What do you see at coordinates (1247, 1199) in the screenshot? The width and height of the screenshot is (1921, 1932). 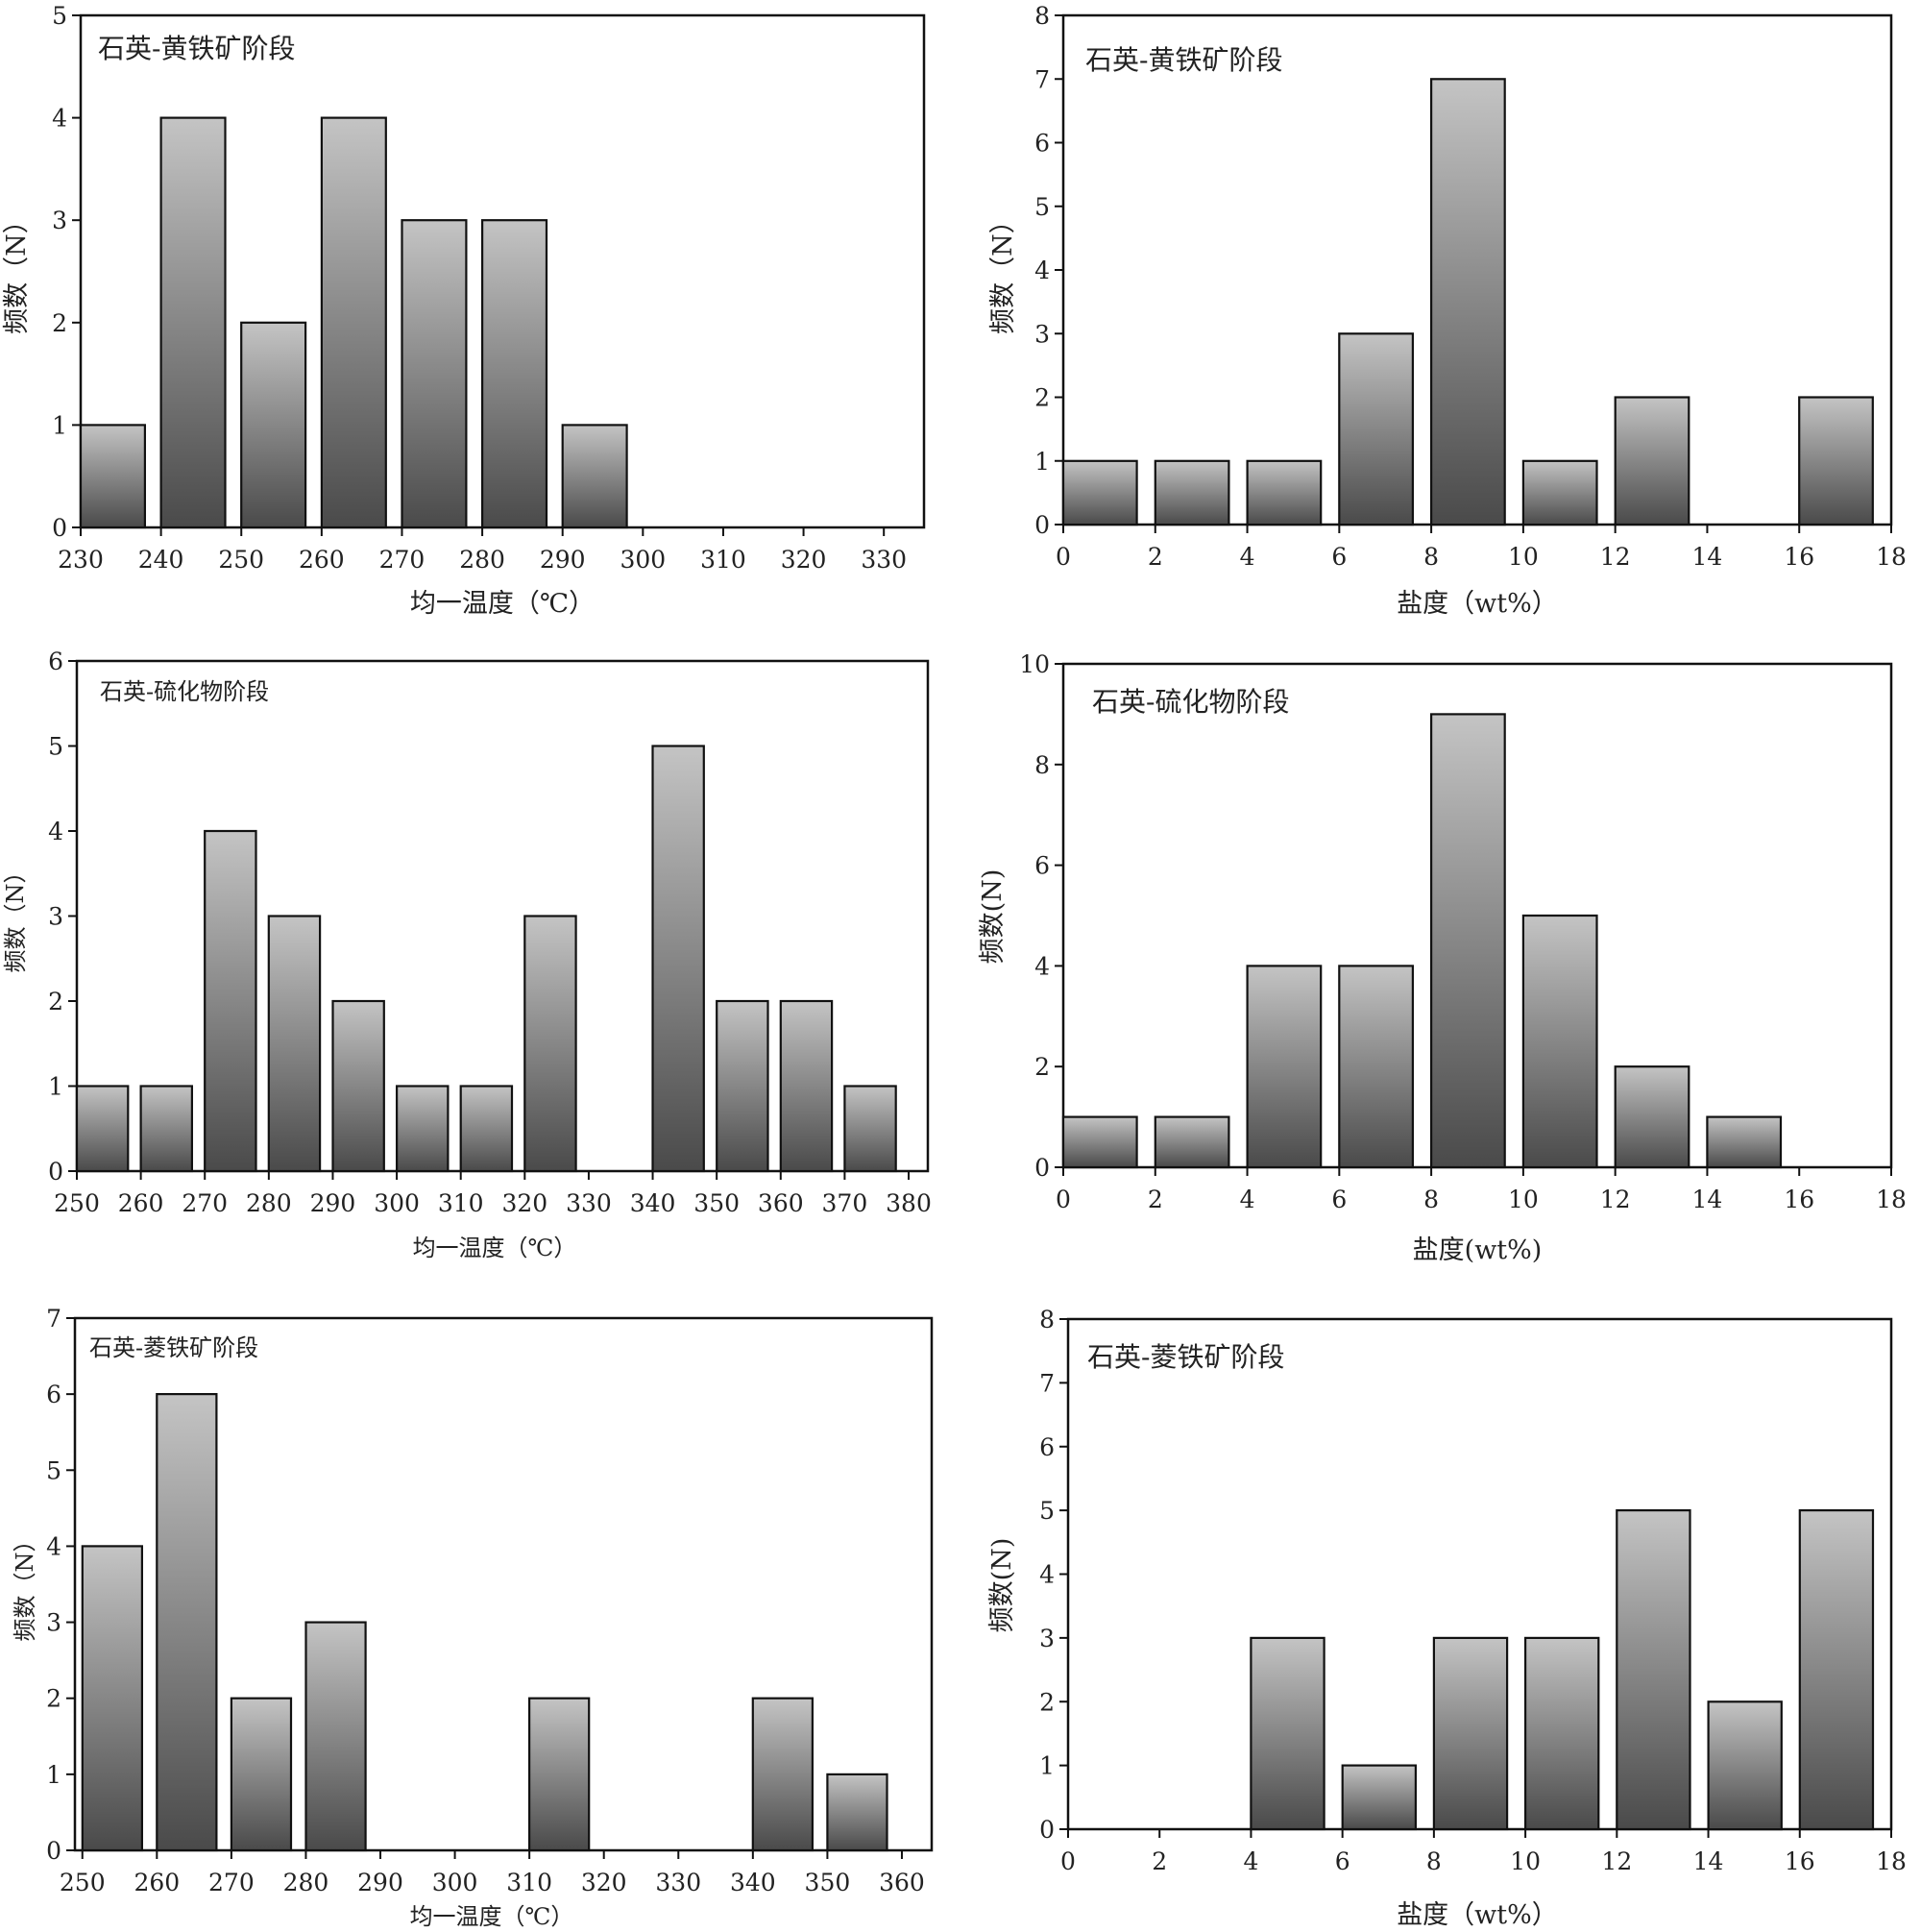 I see `x-tick-label: 4` at bounding box center [1247, 1199].